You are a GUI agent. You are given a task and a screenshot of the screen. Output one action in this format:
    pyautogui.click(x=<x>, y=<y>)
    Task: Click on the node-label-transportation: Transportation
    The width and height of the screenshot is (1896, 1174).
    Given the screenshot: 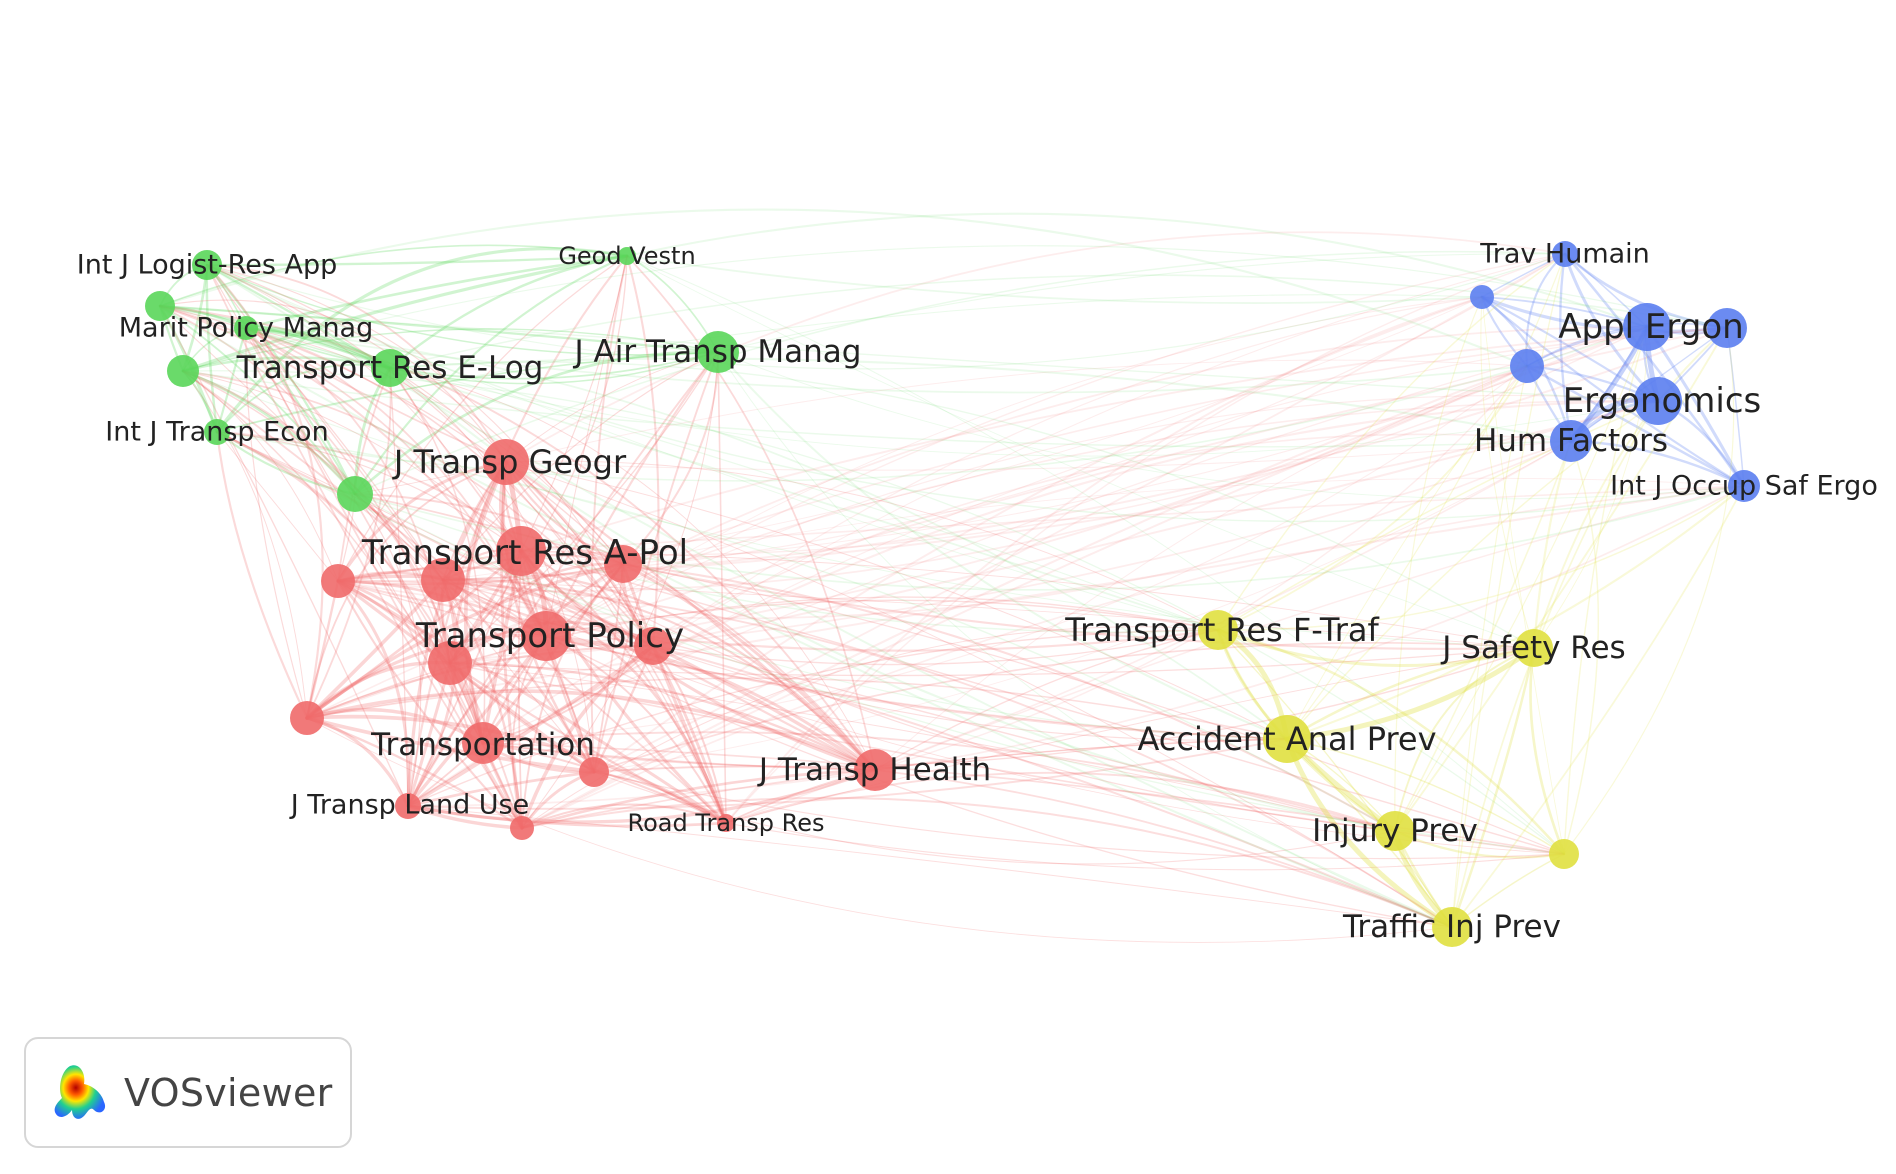 What is the action you would take?
    pyautogui.click(x=482, y=745)
    